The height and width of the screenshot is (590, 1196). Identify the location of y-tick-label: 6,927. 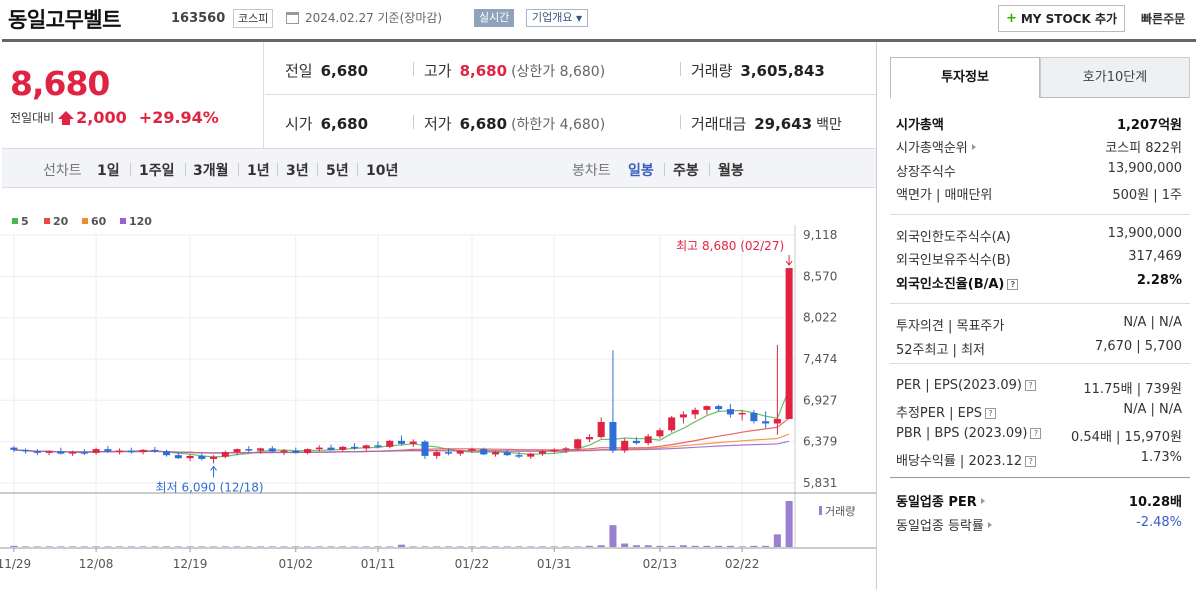
(820, 400).